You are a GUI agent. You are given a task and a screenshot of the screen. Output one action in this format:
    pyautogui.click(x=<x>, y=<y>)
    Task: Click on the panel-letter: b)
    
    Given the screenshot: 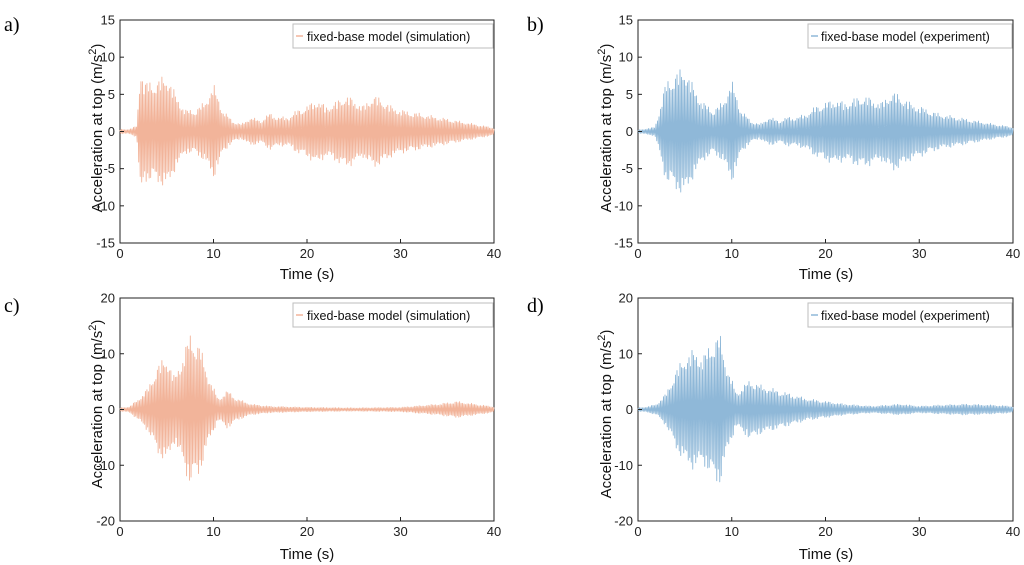 What is the action you would take?
    pyautogui.click(x=535, y=25)
    